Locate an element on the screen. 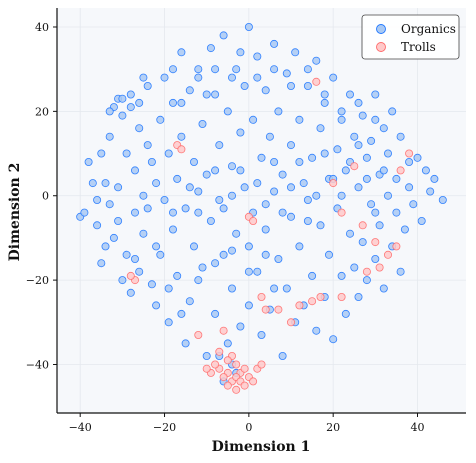 This screenshot has width=476, height=463. y-tick-label: 40 is located at coordinates (42, 27).